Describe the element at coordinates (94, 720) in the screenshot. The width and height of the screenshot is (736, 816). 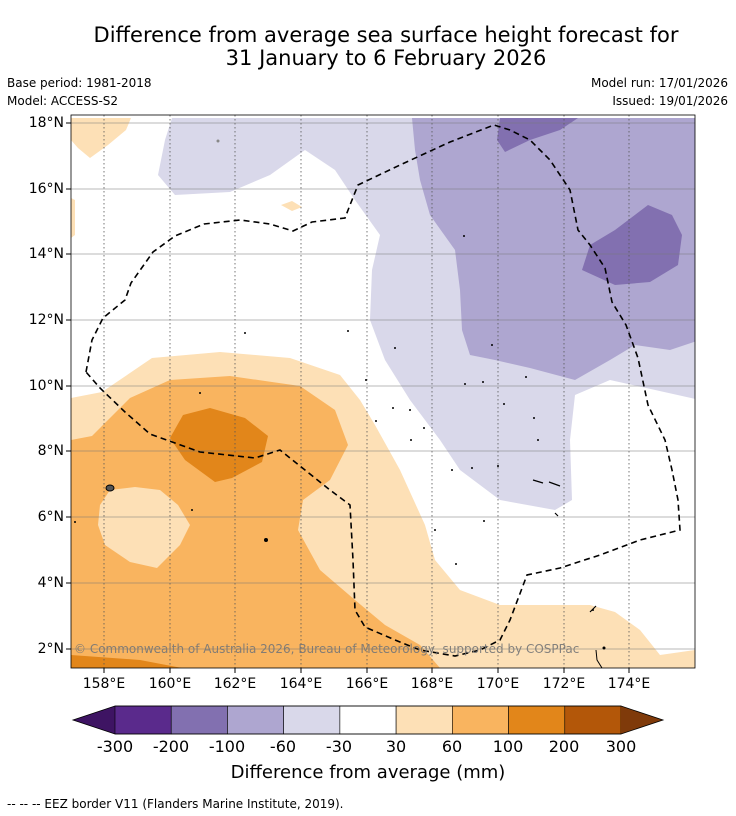
I see `colorbar-arrow-low` at that location.